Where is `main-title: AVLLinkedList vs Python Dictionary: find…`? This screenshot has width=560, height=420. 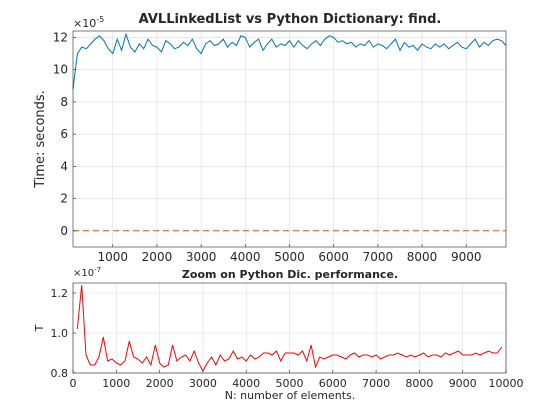 main-title: AVLLinkedList vs Python Dictionary: find… is located at coordinates (290, 19).